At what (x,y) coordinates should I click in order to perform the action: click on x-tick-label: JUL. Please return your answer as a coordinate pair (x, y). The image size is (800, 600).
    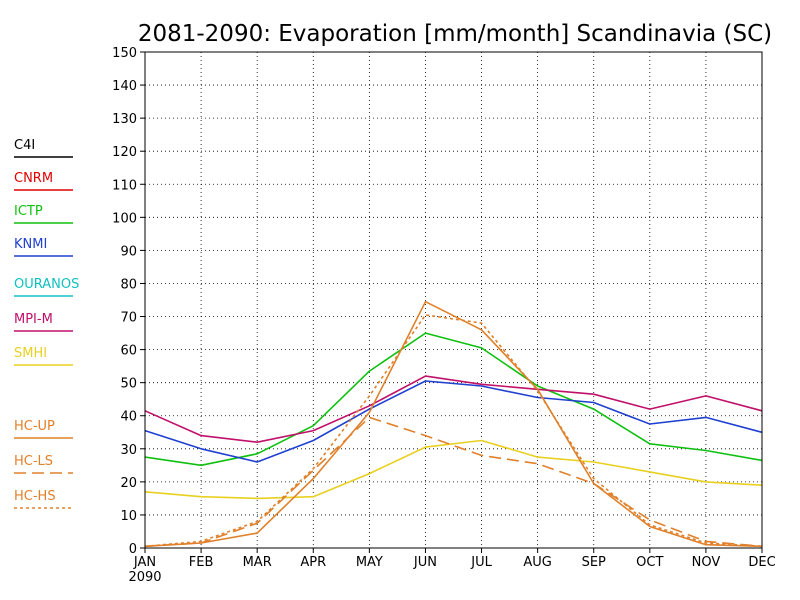
    Looking at the image, I should click on (481, 562).